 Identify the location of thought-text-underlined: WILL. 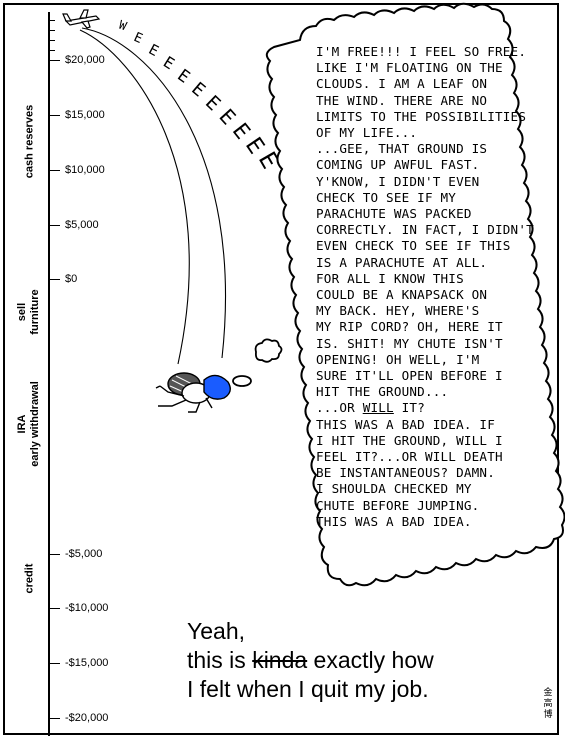
(378, 408).